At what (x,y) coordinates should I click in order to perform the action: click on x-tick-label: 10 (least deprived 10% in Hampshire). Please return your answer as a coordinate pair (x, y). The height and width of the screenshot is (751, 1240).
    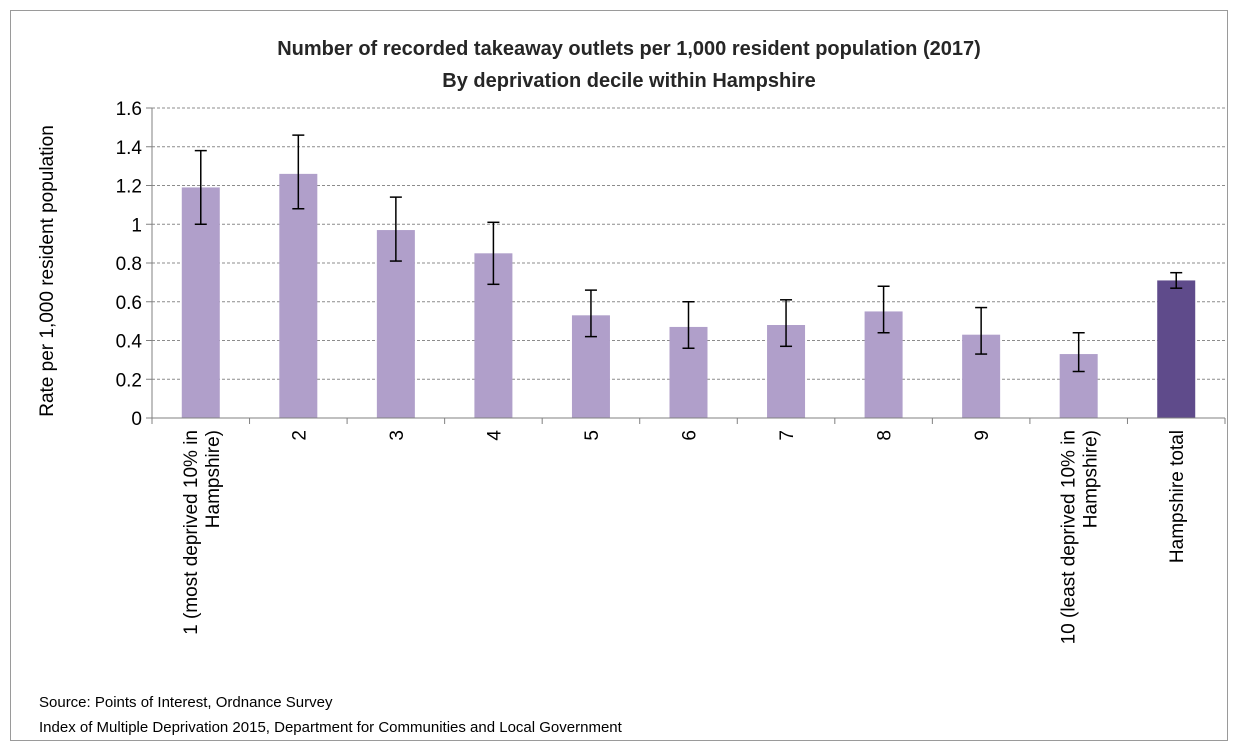
    Looking at the image, I should click on (1080, 537).